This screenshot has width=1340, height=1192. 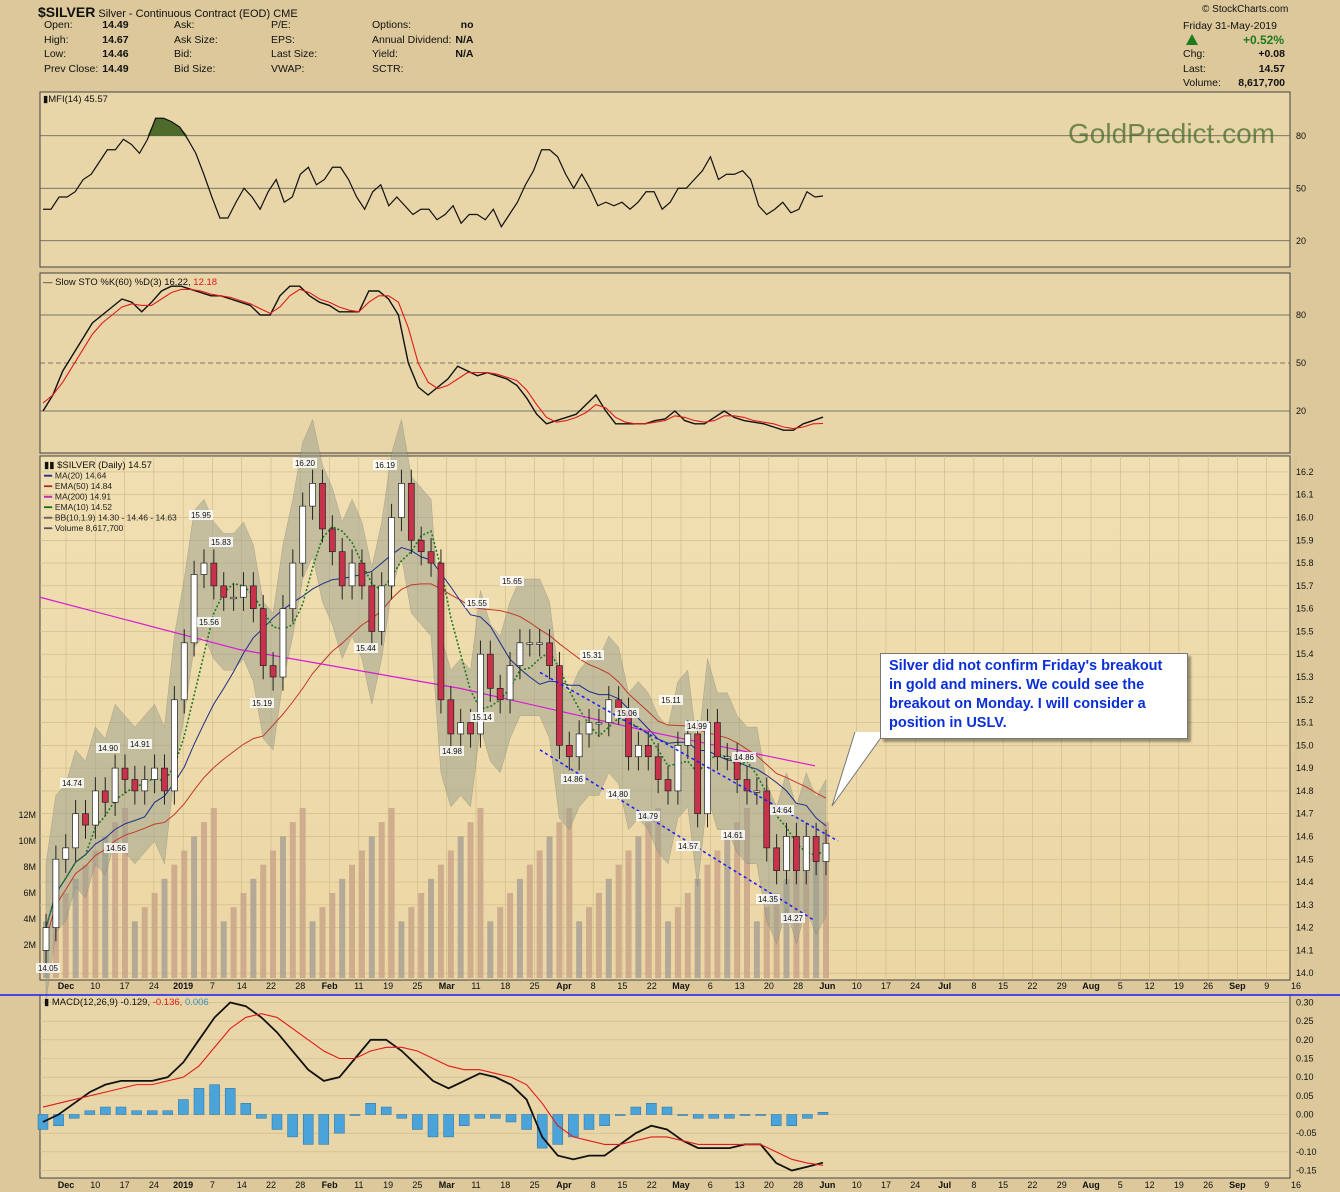 I want to click on x-tick-label: 10, so click(x=857, y=1185).